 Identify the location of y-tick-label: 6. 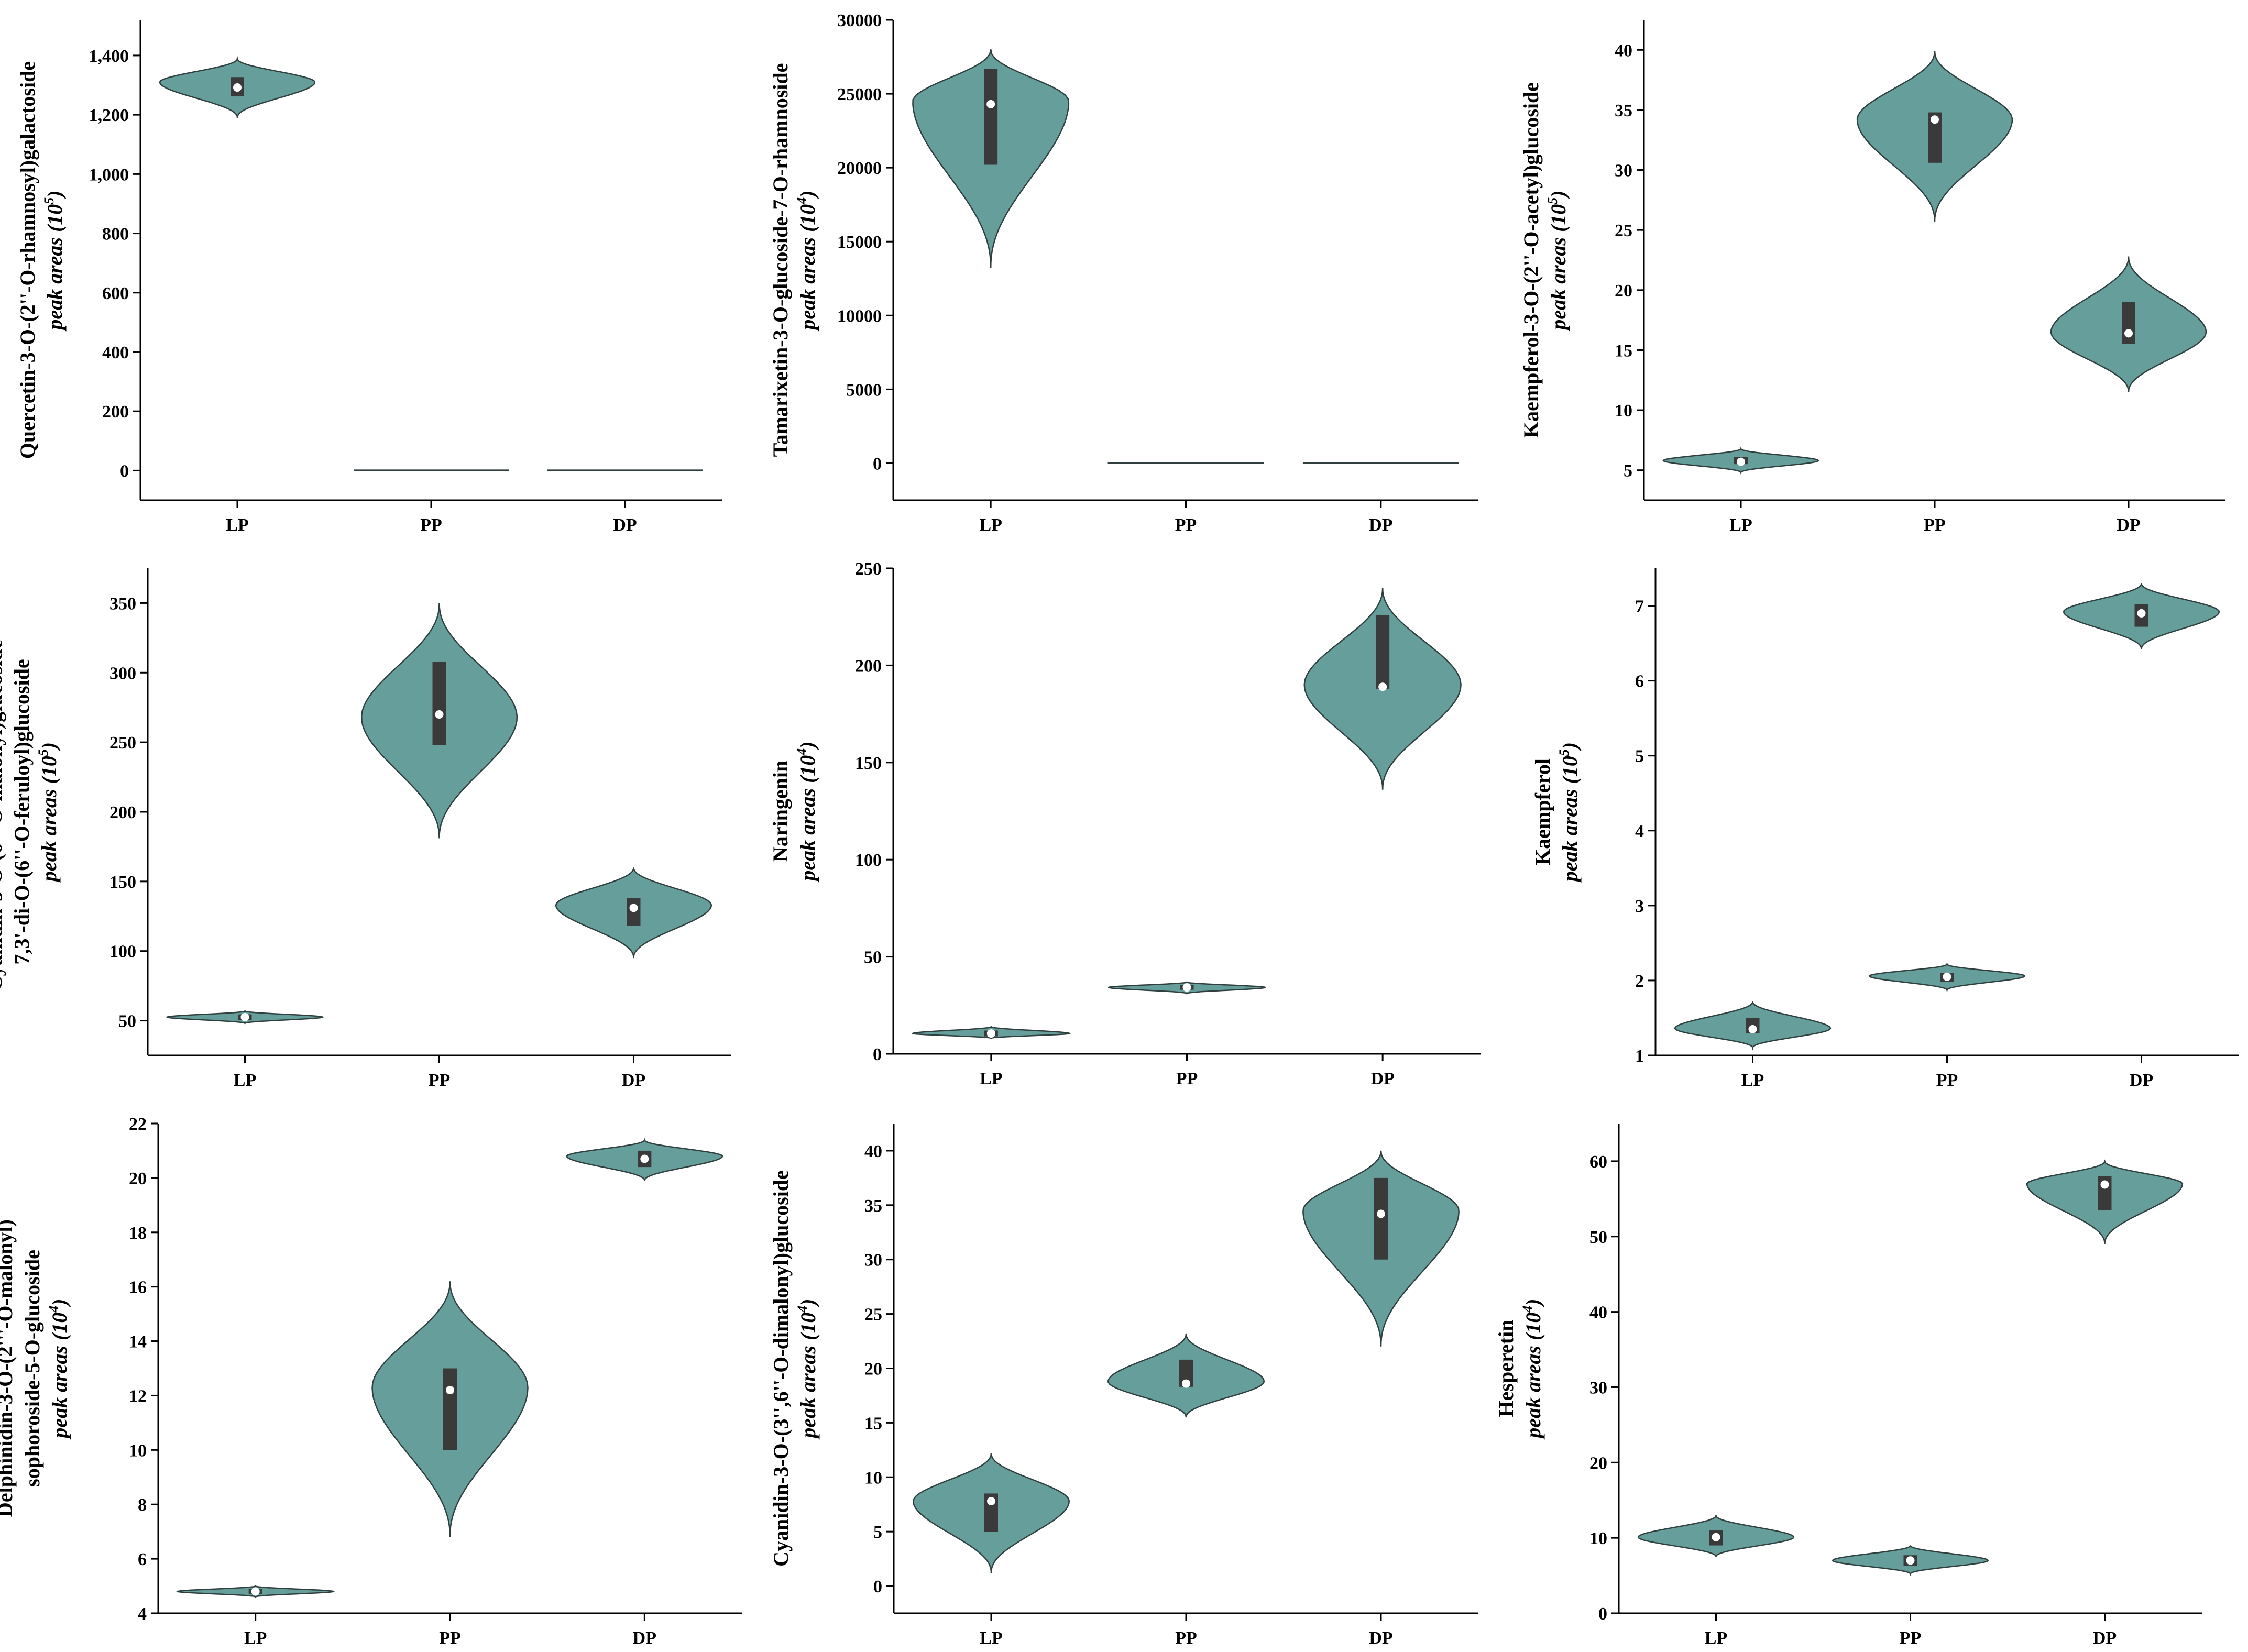
(1640, 681).